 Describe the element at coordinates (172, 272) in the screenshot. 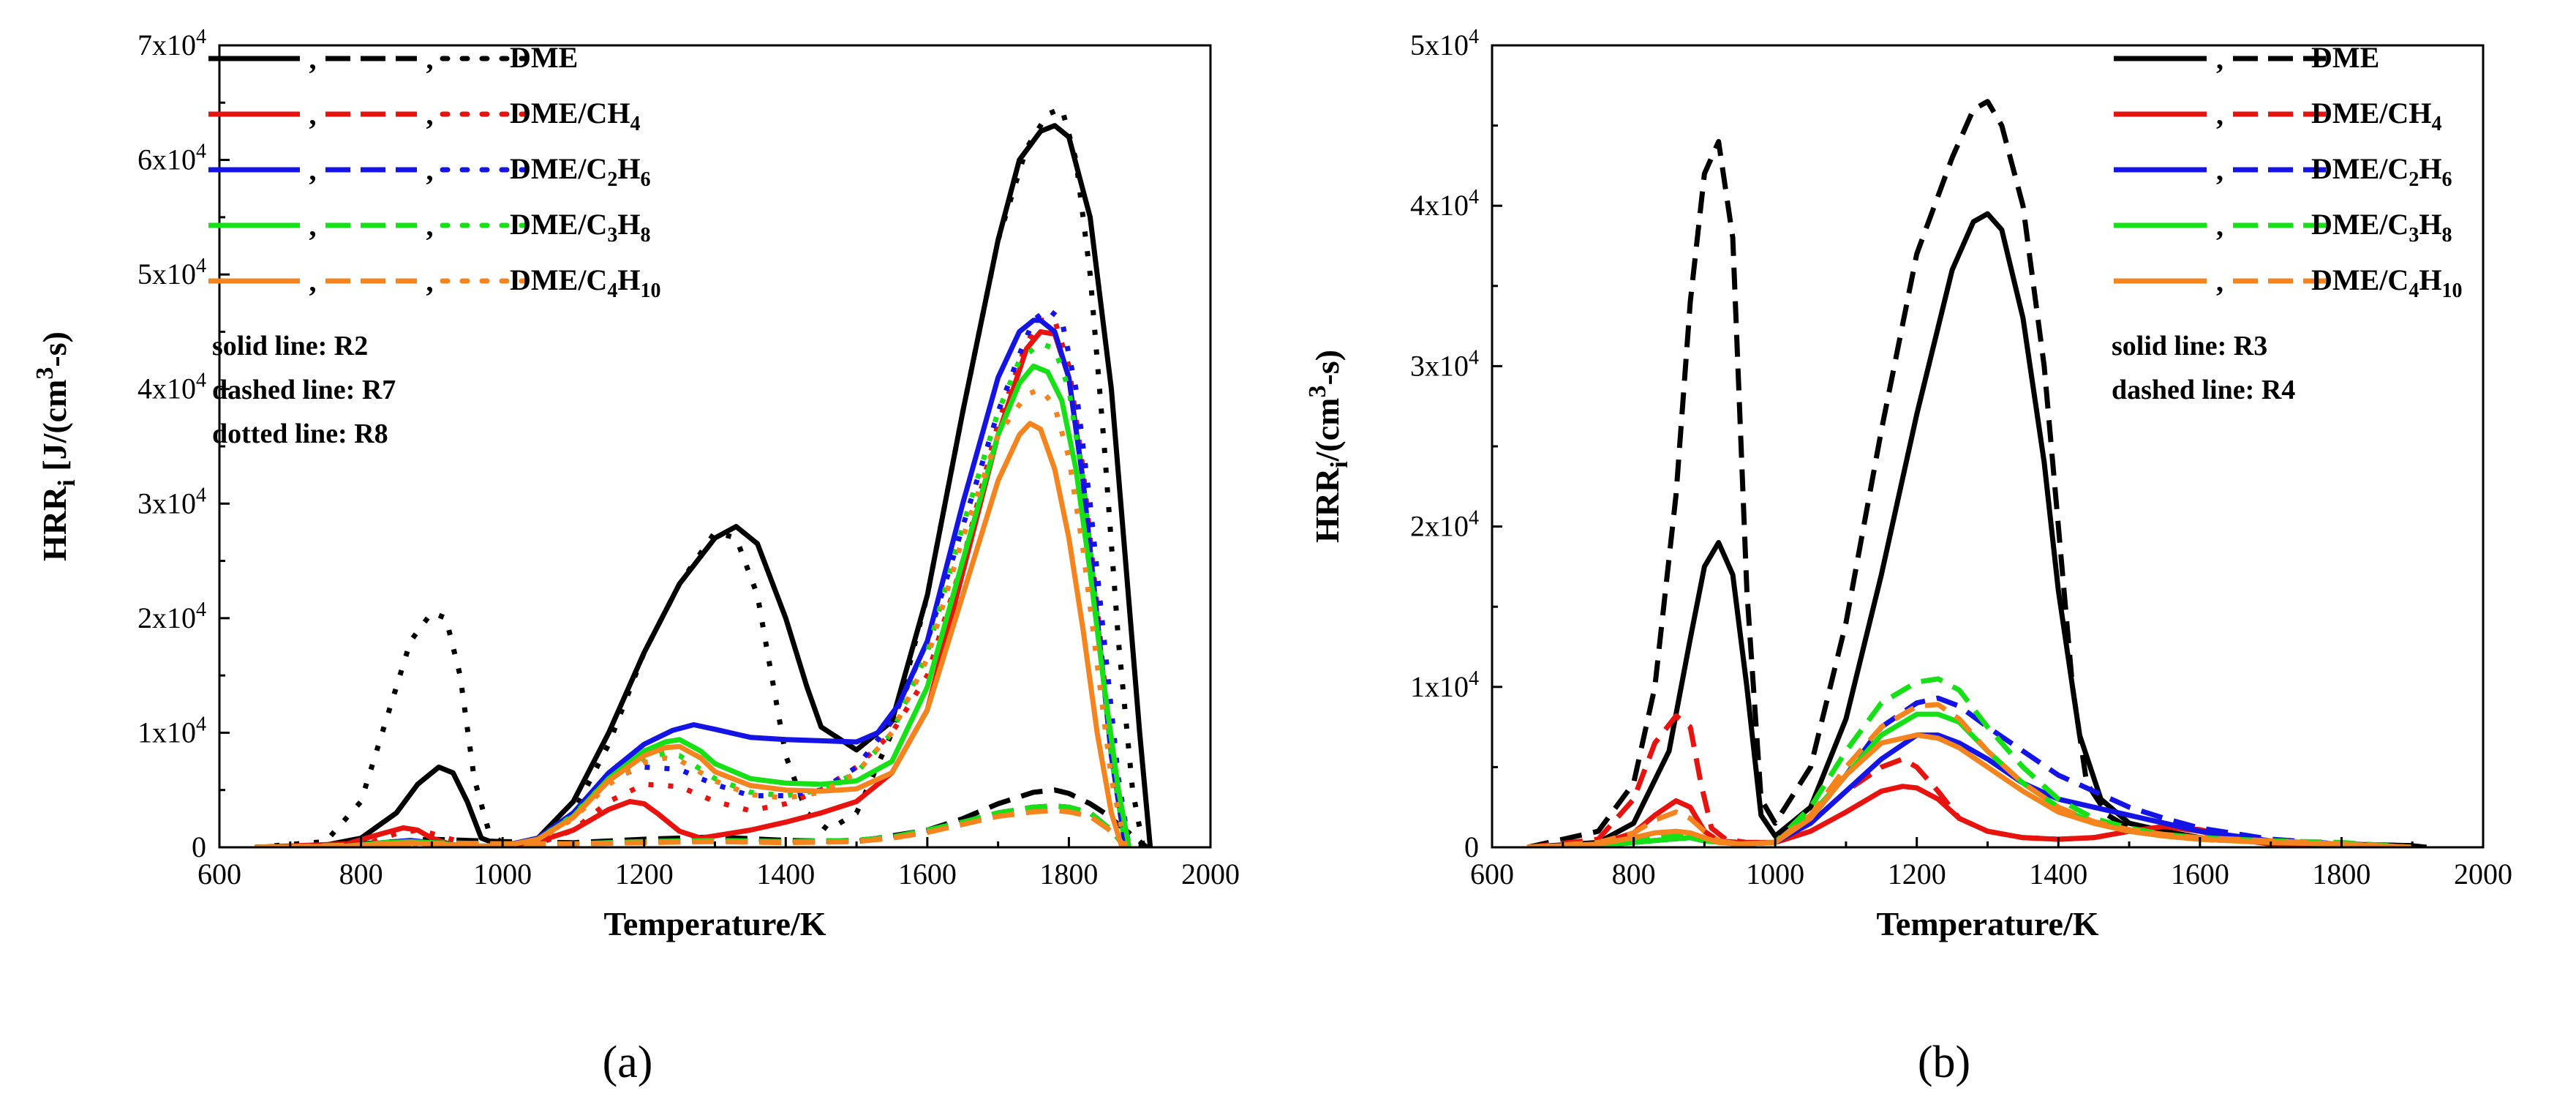

I see `y-tick-label-a-5: 5x10⁴` at that location.